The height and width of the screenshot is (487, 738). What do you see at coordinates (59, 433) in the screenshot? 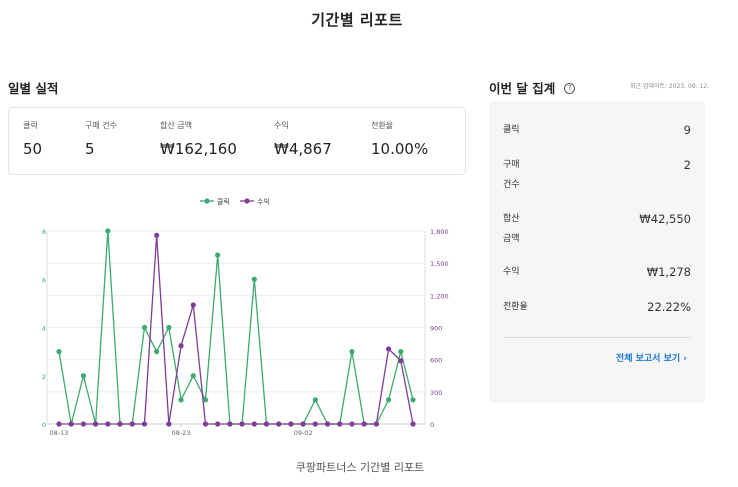
I see `x-tick-label: 08-13` at bounding box center [59, 433].